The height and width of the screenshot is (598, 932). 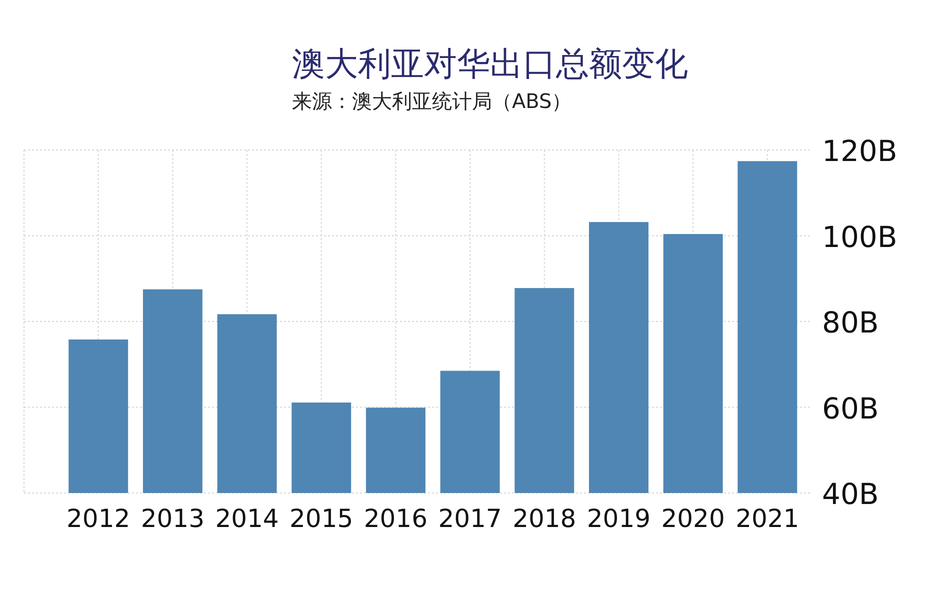 What do you see at coordinates (432, 101) in the screenshot?
I see `subtitle: 来源：澳大利亚统计局（ABS）` at bounding box center [432, 101].